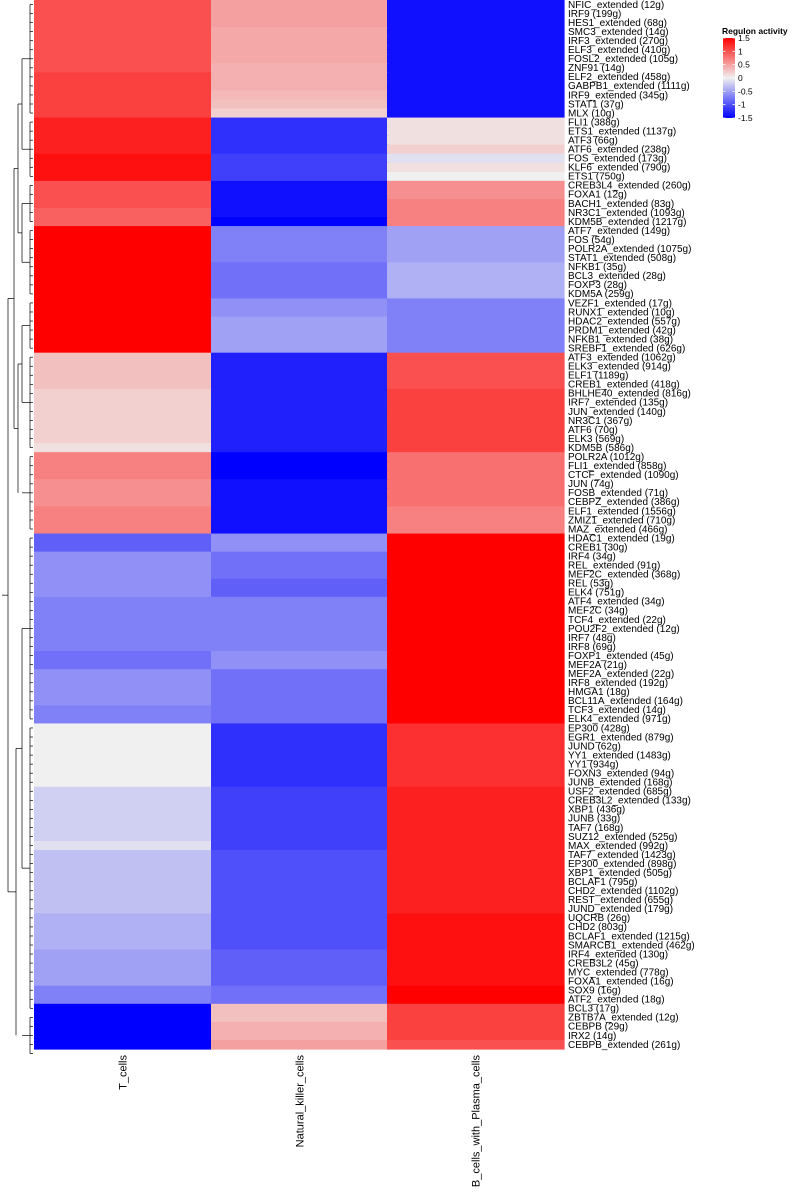 This screenshot has width=800, height=1193. What do you see at coordinates (620, 873) in the screenshot?
I see `row-label: XBP1_extended (505g)` at bounding box center [620, 873].